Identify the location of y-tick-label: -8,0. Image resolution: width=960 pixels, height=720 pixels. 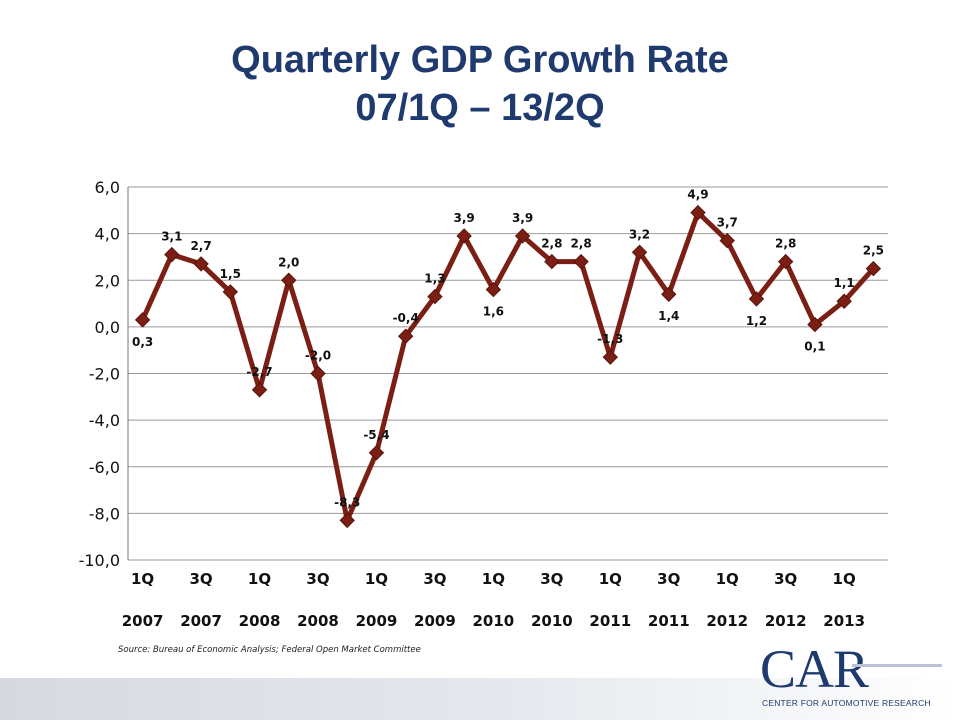
(104, 513).